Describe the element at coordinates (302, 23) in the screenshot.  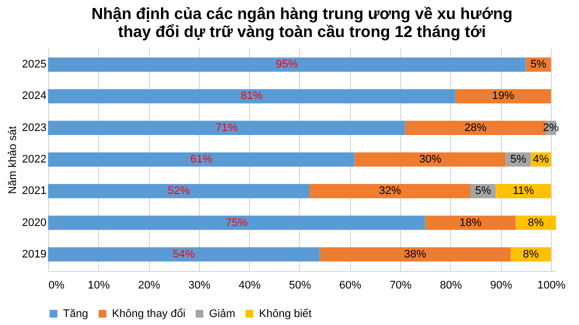
I see `chart-title: Nhận định của các ngân hàng trung ương về xu hướng thay đổi dự trữ vàng toàn cầu trong 12 tháng tới` at that location.